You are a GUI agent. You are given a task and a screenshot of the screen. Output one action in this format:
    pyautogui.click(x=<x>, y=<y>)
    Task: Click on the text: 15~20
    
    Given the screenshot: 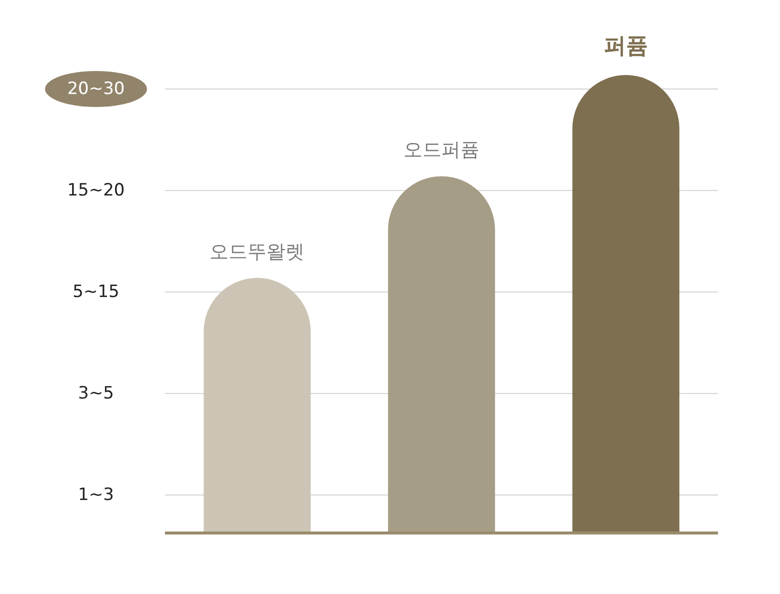 What is the action you would take?
    pyautogui.click(x=96, y=190)
    